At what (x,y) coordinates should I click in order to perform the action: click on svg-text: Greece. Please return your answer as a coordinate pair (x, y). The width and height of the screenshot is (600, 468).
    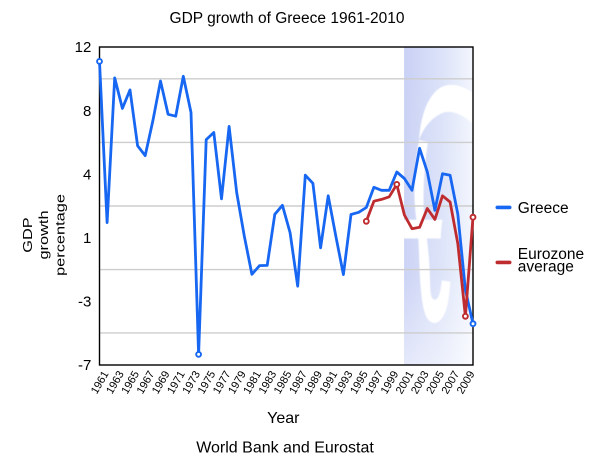
    Looking at the image, I should click on (543, 208).